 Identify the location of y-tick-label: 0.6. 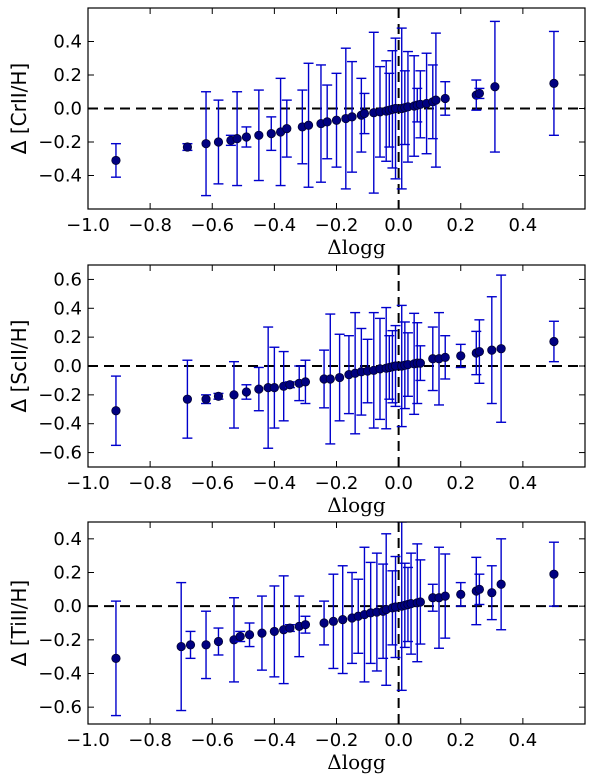
(67, 279).